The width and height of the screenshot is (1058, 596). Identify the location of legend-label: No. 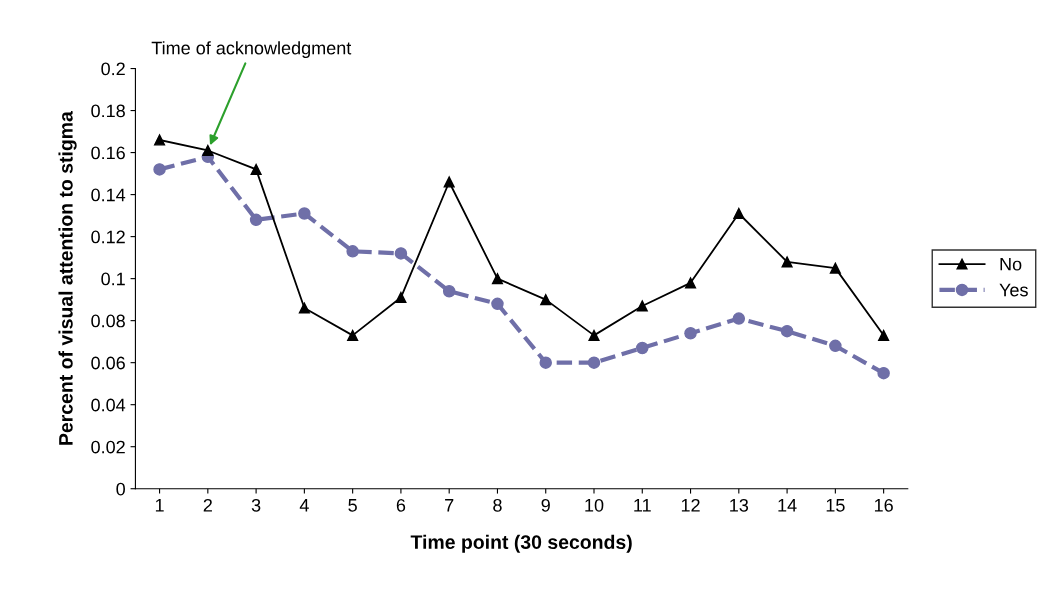
(1011, 264).